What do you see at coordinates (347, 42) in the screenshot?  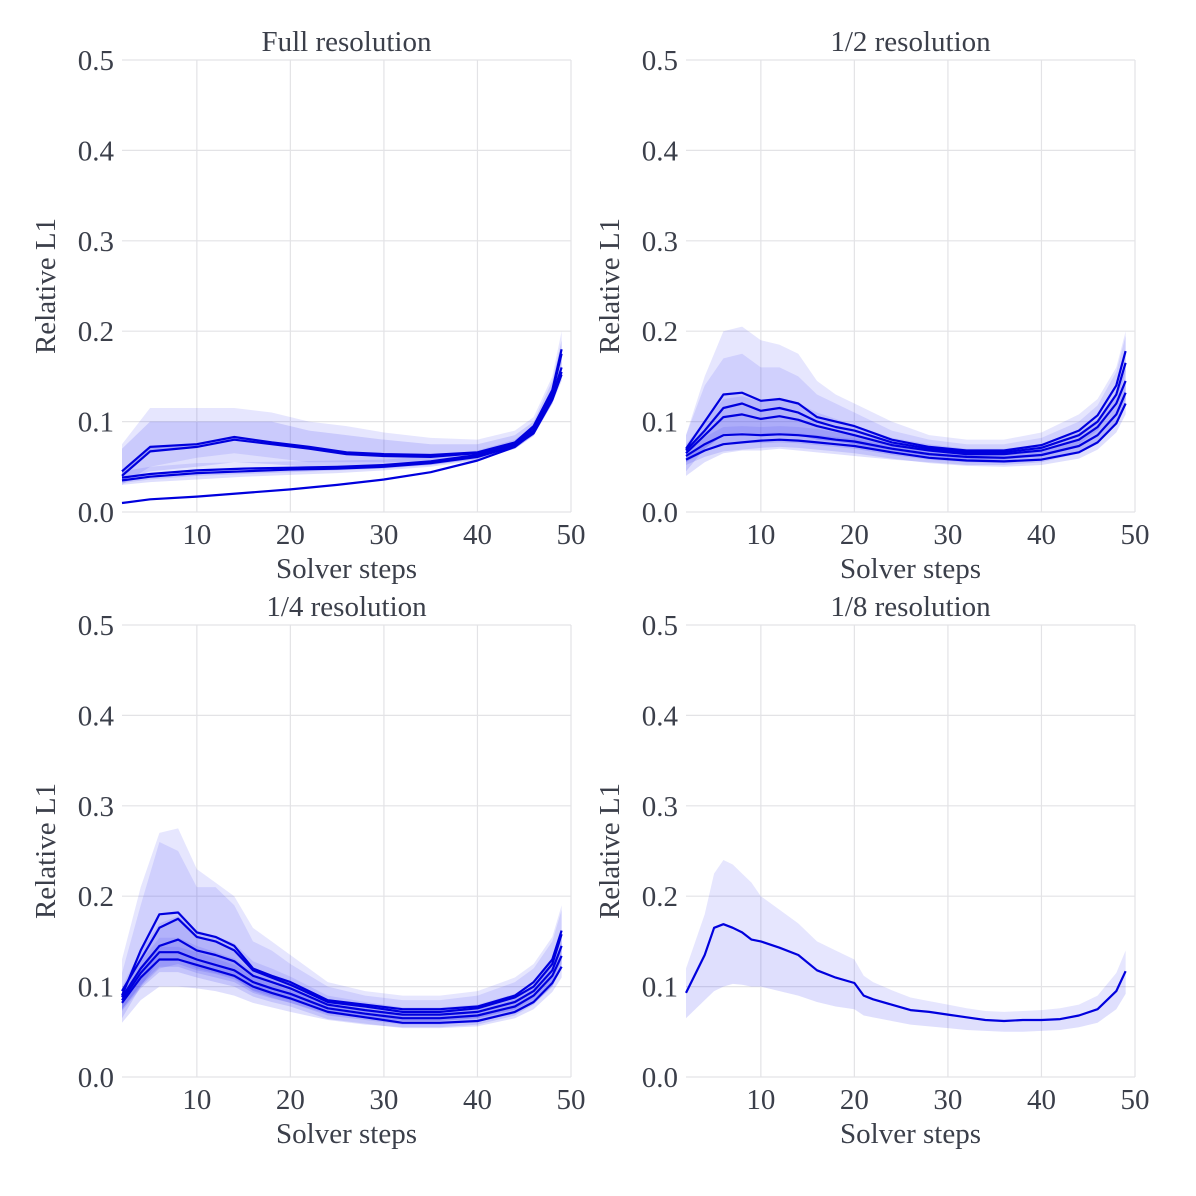 I see `chart-title: Full resolution` at bounding box center [347, 42].